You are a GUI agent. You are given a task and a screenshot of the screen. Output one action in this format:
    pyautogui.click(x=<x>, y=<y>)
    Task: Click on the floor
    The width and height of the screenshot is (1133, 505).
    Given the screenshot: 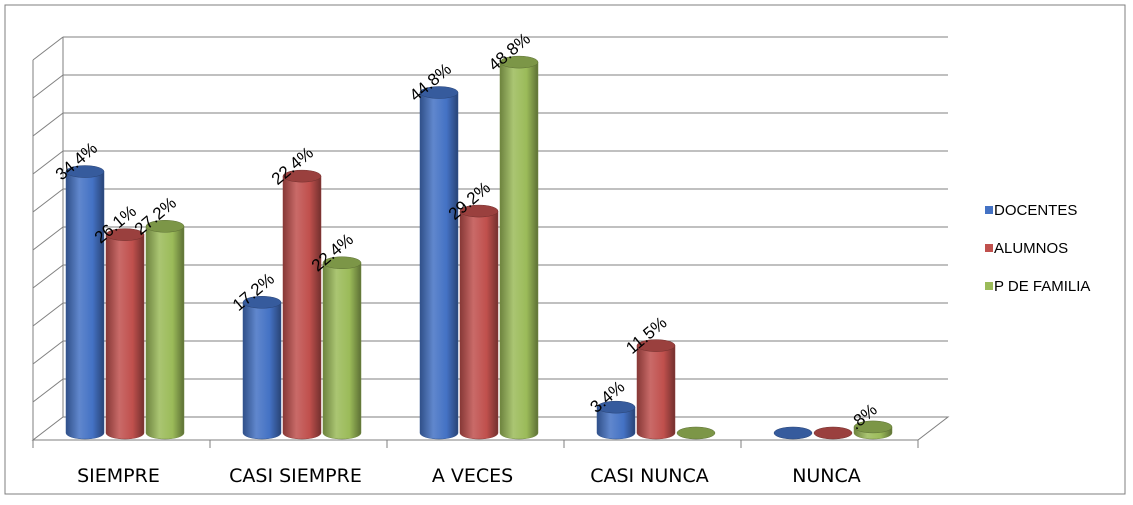 What is the action you would take?
    pyautogui.click(x=490, y=428)
    